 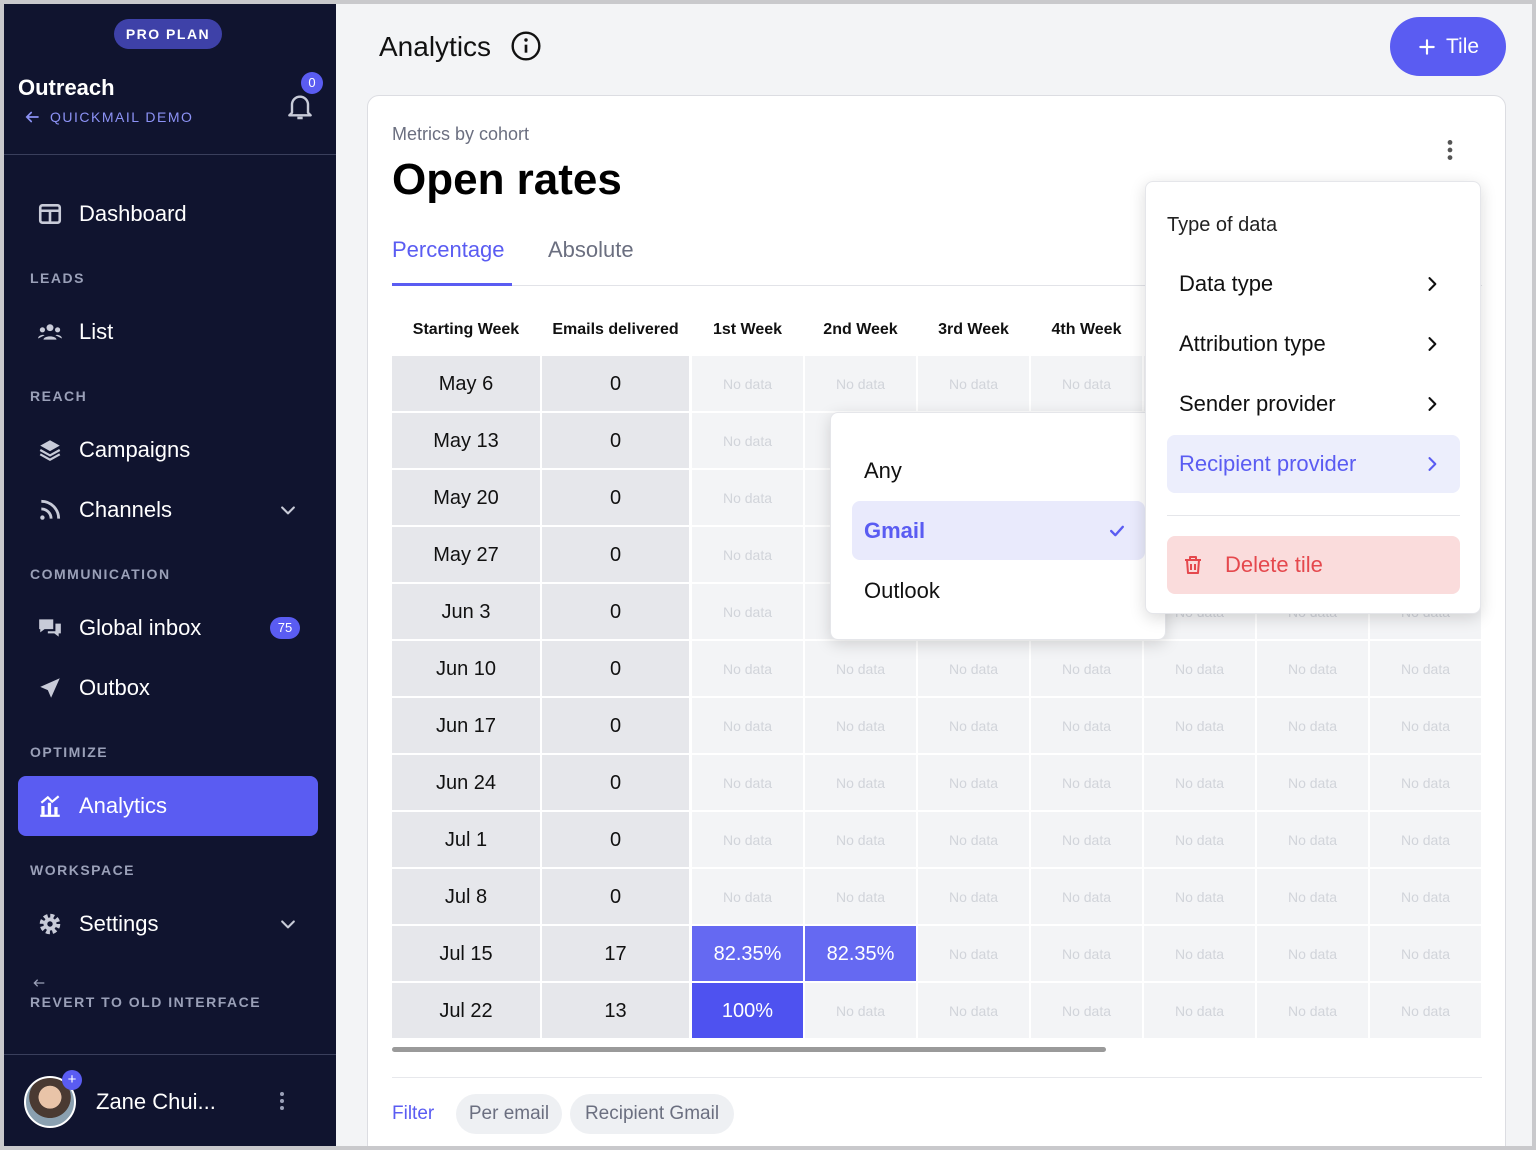 I want to click on menu-item: Data type, so click(x=1313, y=284).